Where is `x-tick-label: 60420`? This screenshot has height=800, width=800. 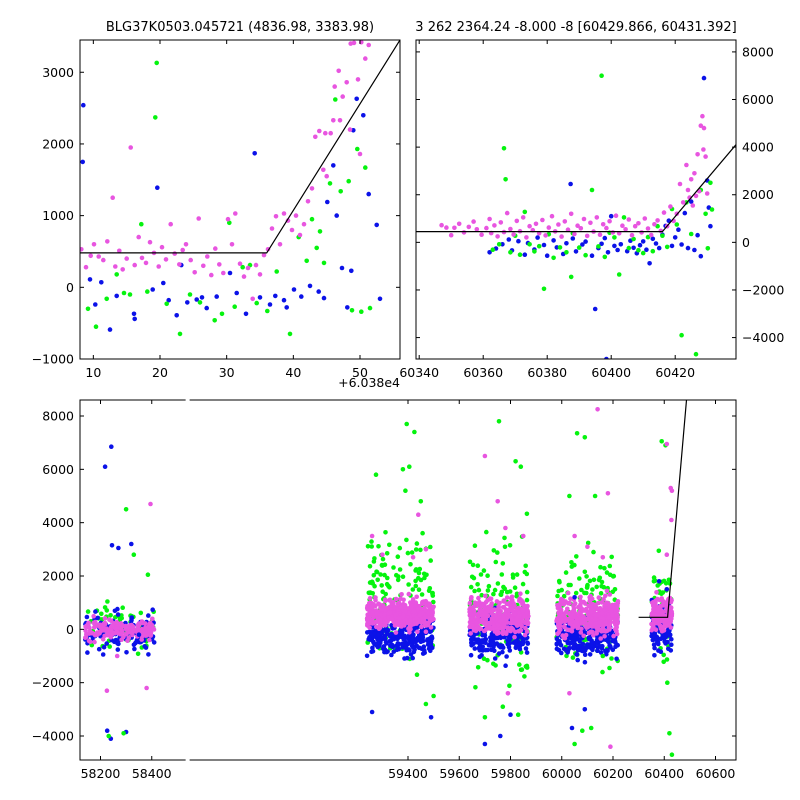
x-tick-label: 60420 is located at coordinates (675, 372).